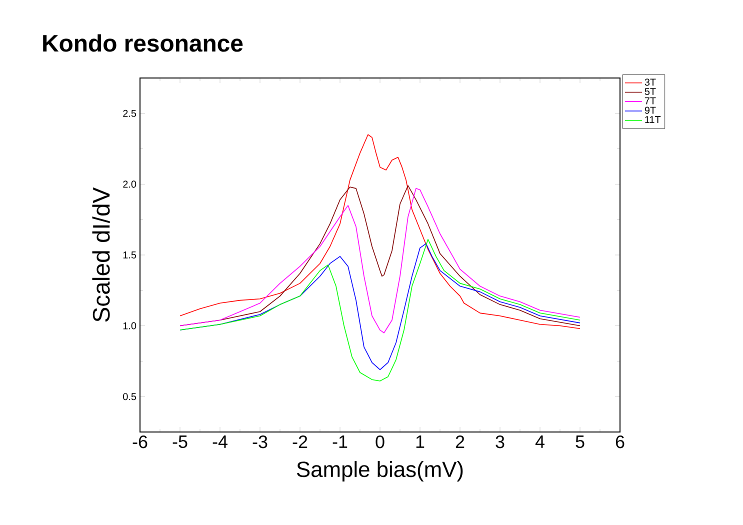  Describe the element at coordinates (180, 442) in the screenshot. I see `x-tick-label: -5` at that location.